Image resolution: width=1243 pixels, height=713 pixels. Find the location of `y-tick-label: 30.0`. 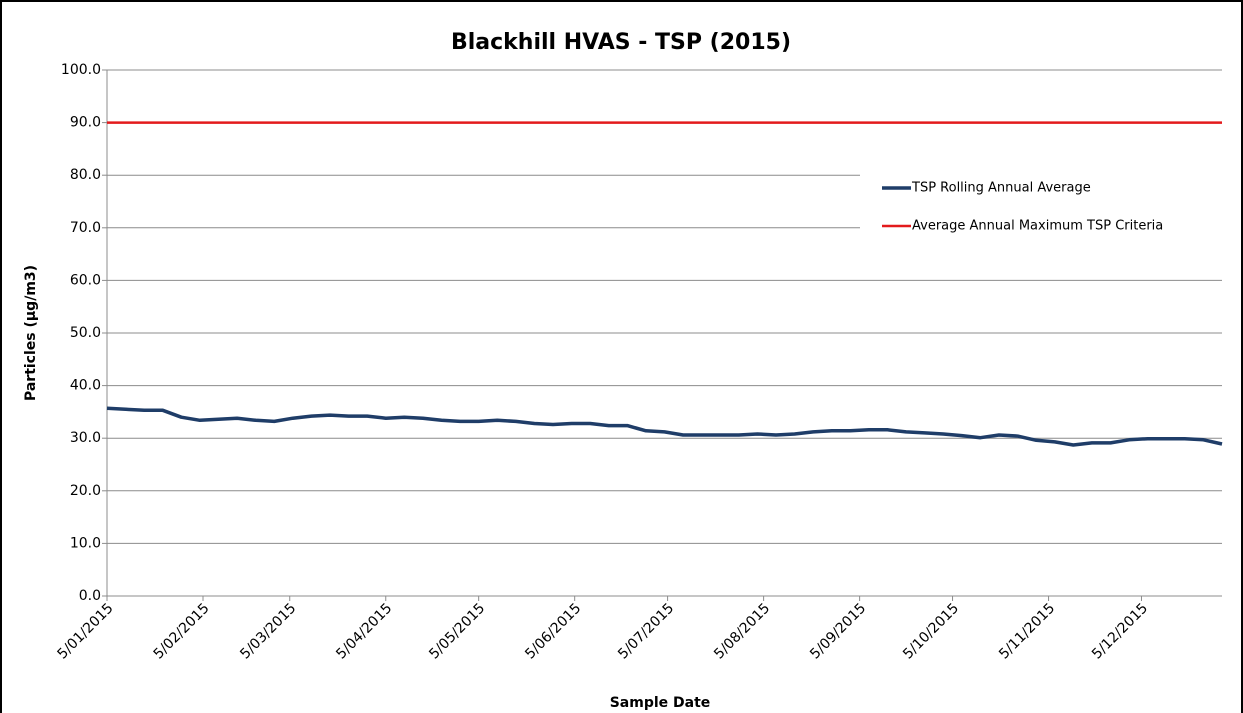

y-tick-label: 30.0 is located at coordinates (85, 438).